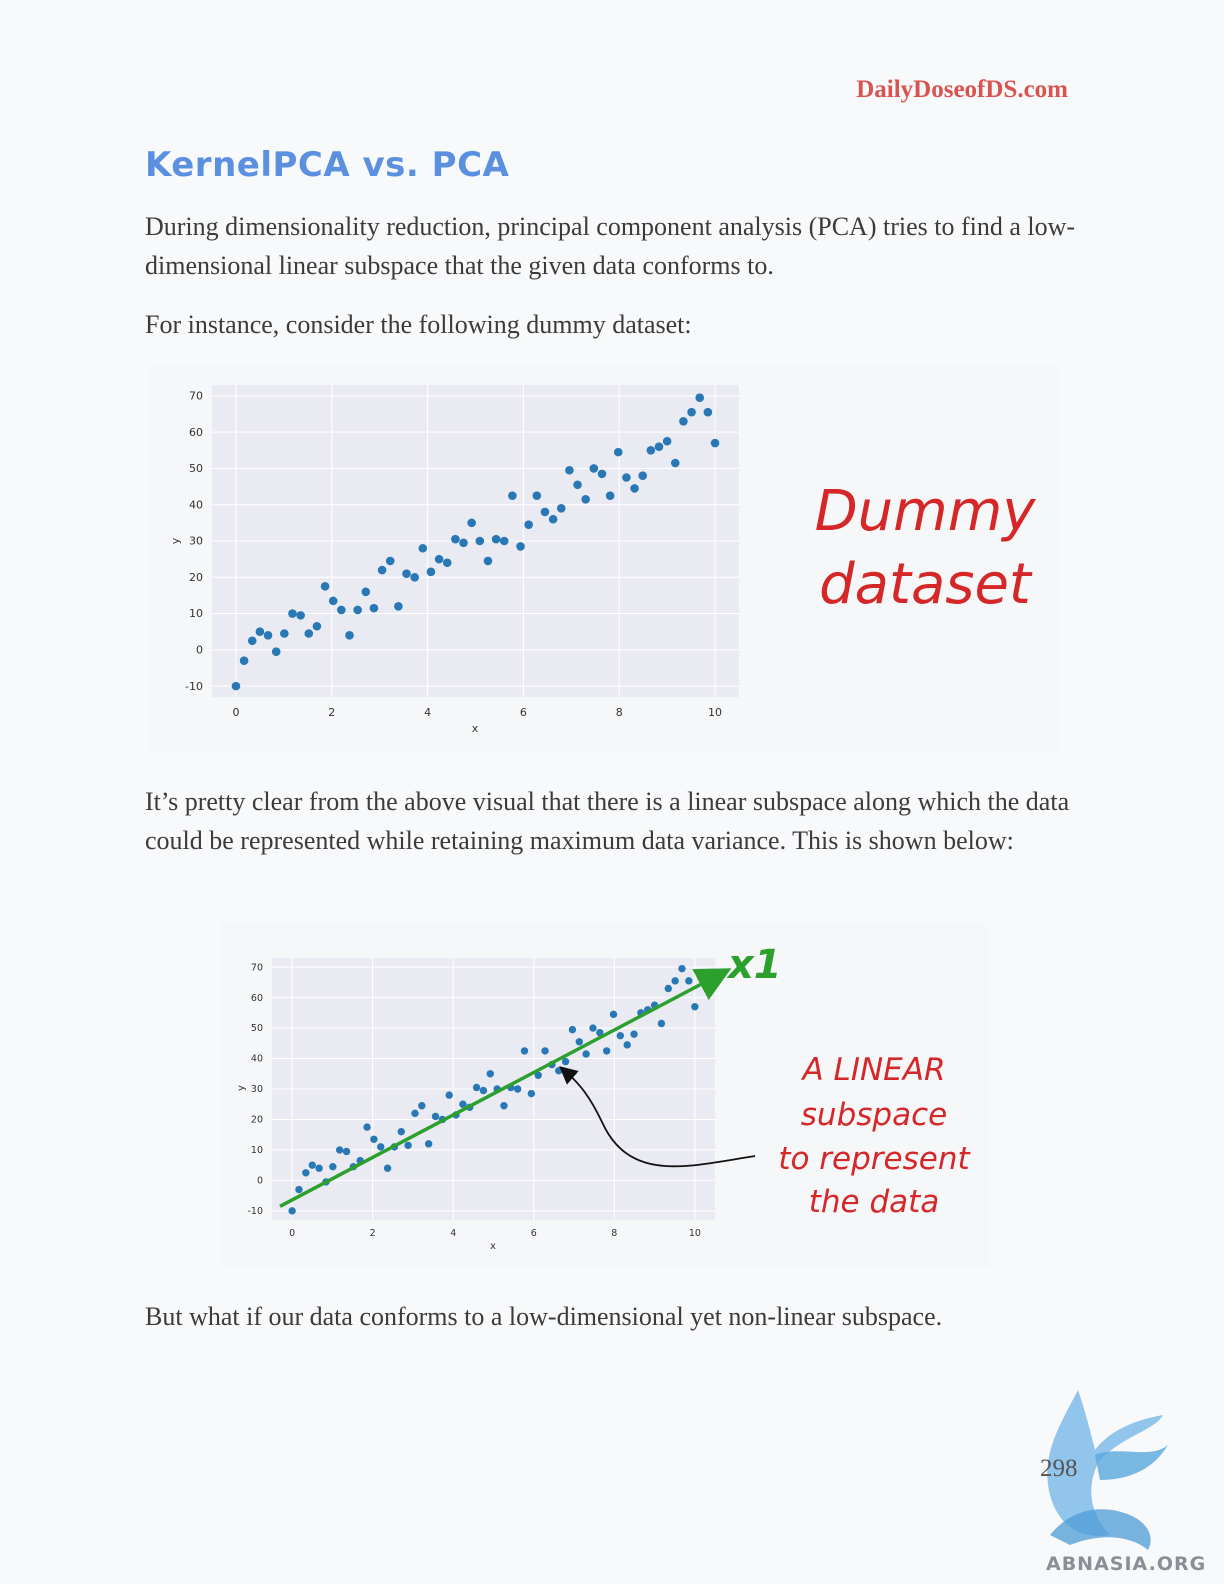 Image resolution: width=1224 pixels, height=1584 pixels. Describe the element at coordinates (292, 1233) in the screenshot. I see `x-tick-label: 0` at that location.